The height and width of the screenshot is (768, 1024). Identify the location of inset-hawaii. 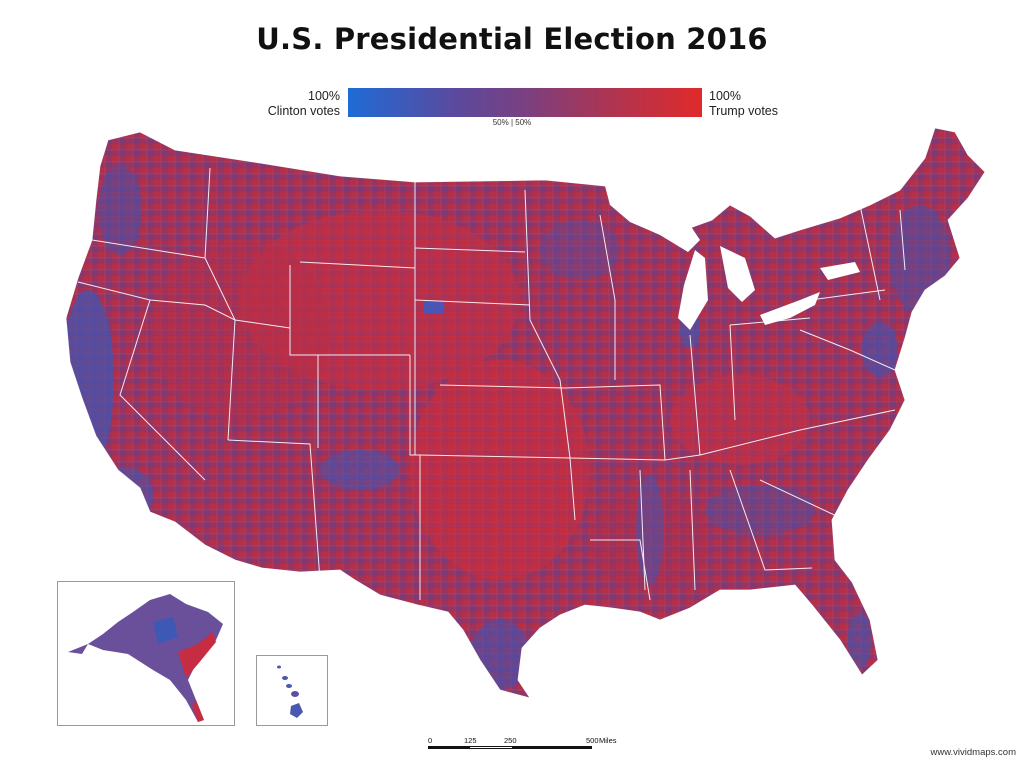
(292, 690).